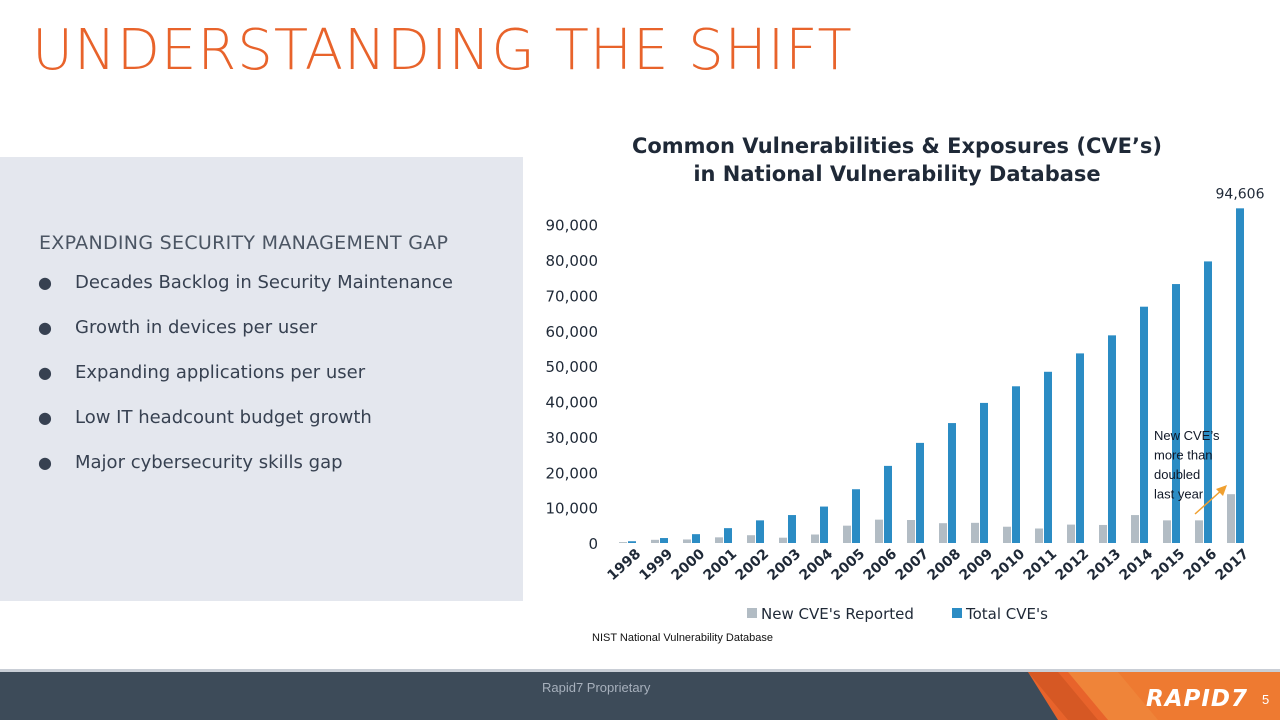 This screenshot has width=1280, height=720. What do you see at coordinates (816, 565) in the screenshot?
I see `x-tick-label: 2004` at bounding box center [816, 565].